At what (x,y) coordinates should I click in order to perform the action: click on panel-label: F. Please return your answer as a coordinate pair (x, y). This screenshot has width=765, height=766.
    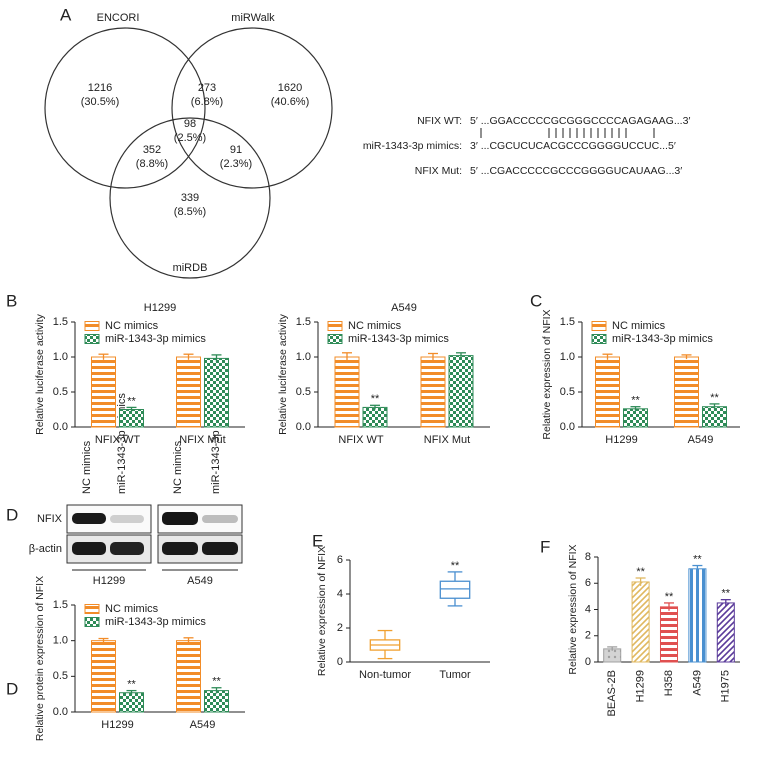
    Looking at the image, I should click on (545, 546).